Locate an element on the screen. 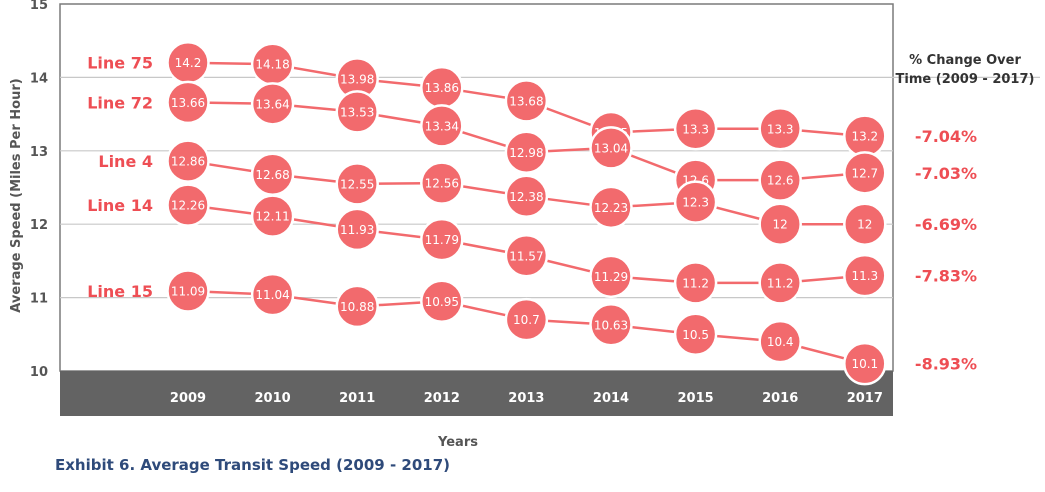  data-label: 11.57 is located at coordinates (526, 256).